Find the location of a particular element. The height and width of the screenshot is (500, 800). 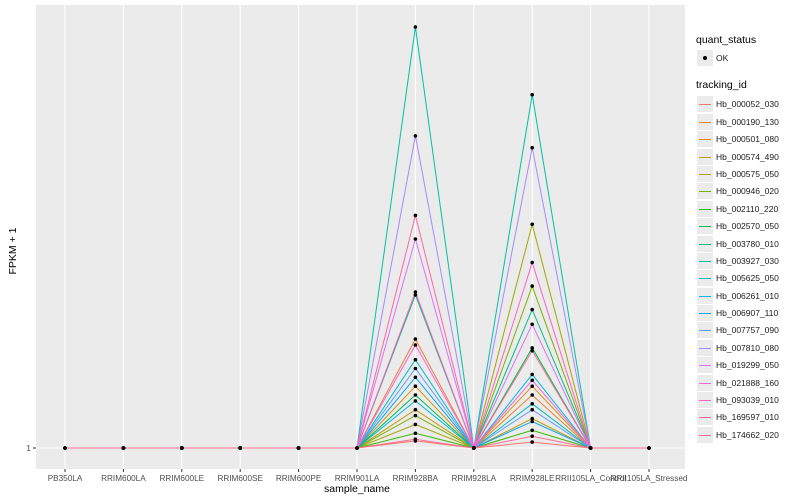

legend-item-tracking-id: Hb_000575_050 is located at coordinates (748, 174).